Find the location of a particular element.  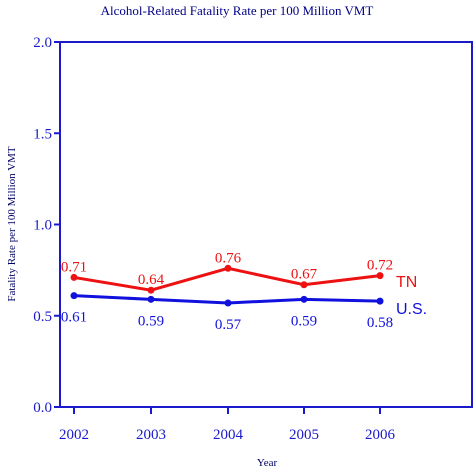

y-axis: 0.0 0.5 1.0 1.5 2.0 is located at coordinates (46, 225).